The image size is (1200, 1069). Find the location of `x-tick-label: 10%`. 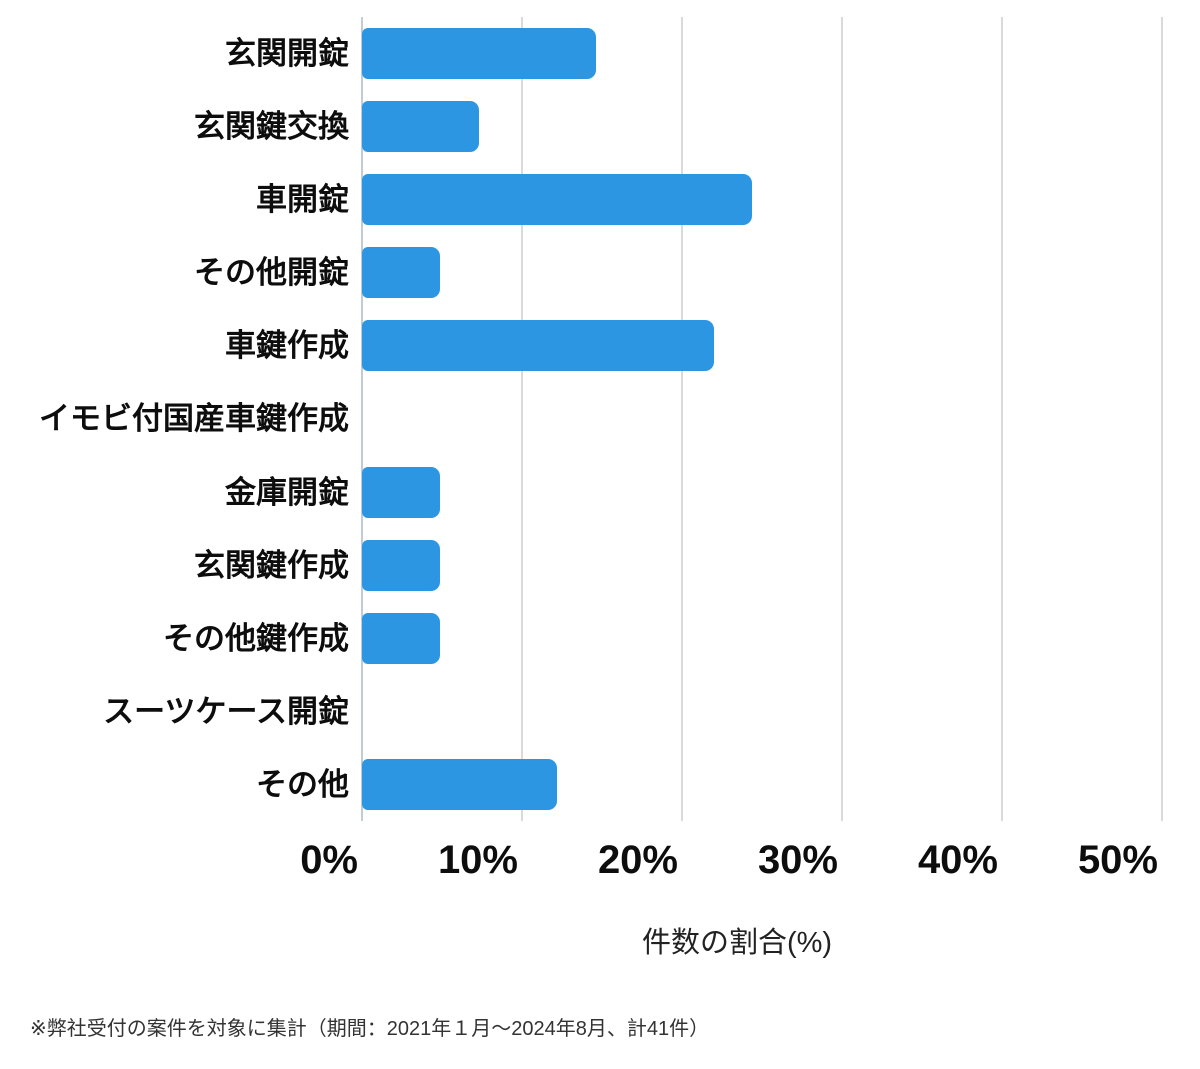

x-tick-label: 10% is located at coordinates (477, 860).